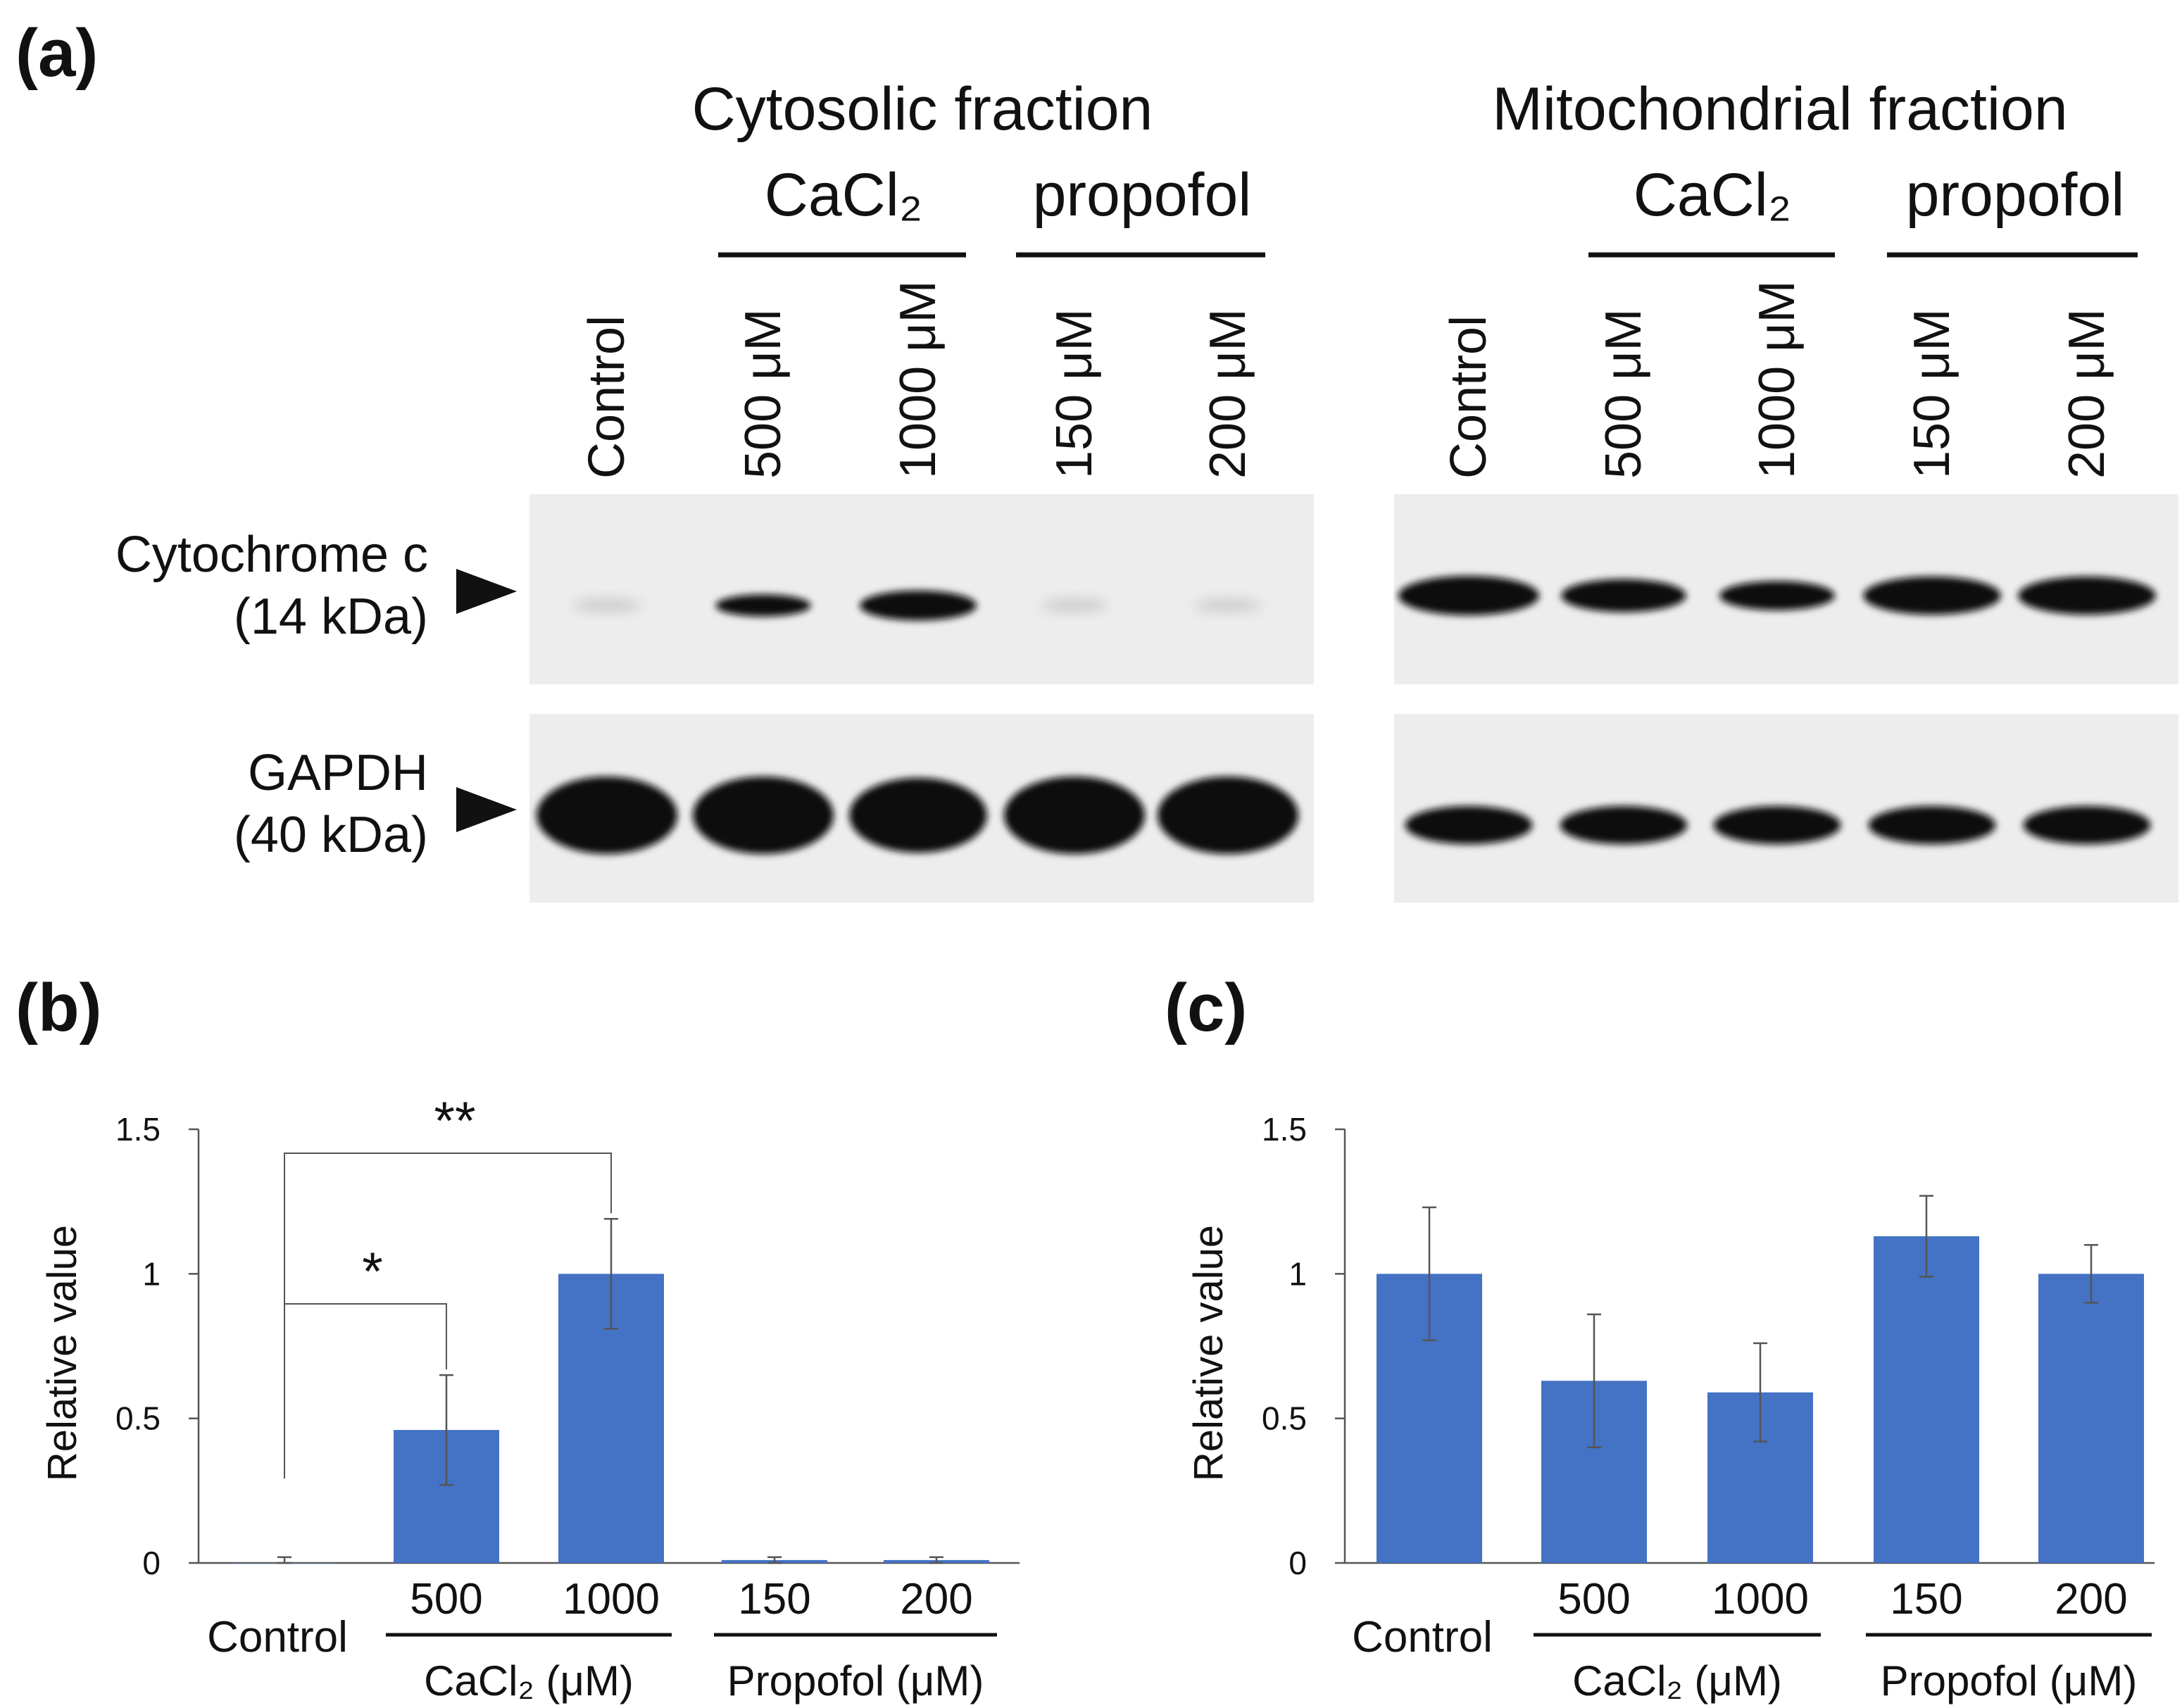  What do you see at coordinates (922, 109) in the screenshot?
I see `cytosolic-title: Cytosolic fraction` at bounding box center [922, 109].